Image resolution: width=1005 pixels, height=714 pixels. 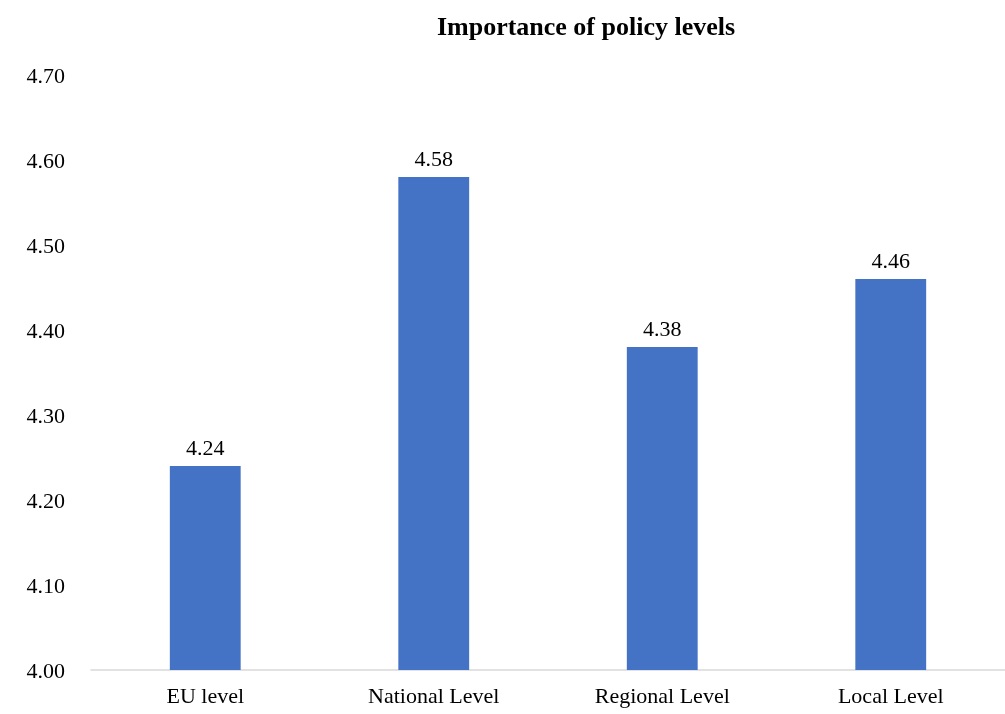 What do you see at coordinates (890, 695) in the screenshot?
I see `x-tick-label: Local Level` at bounding box center [890, 695].